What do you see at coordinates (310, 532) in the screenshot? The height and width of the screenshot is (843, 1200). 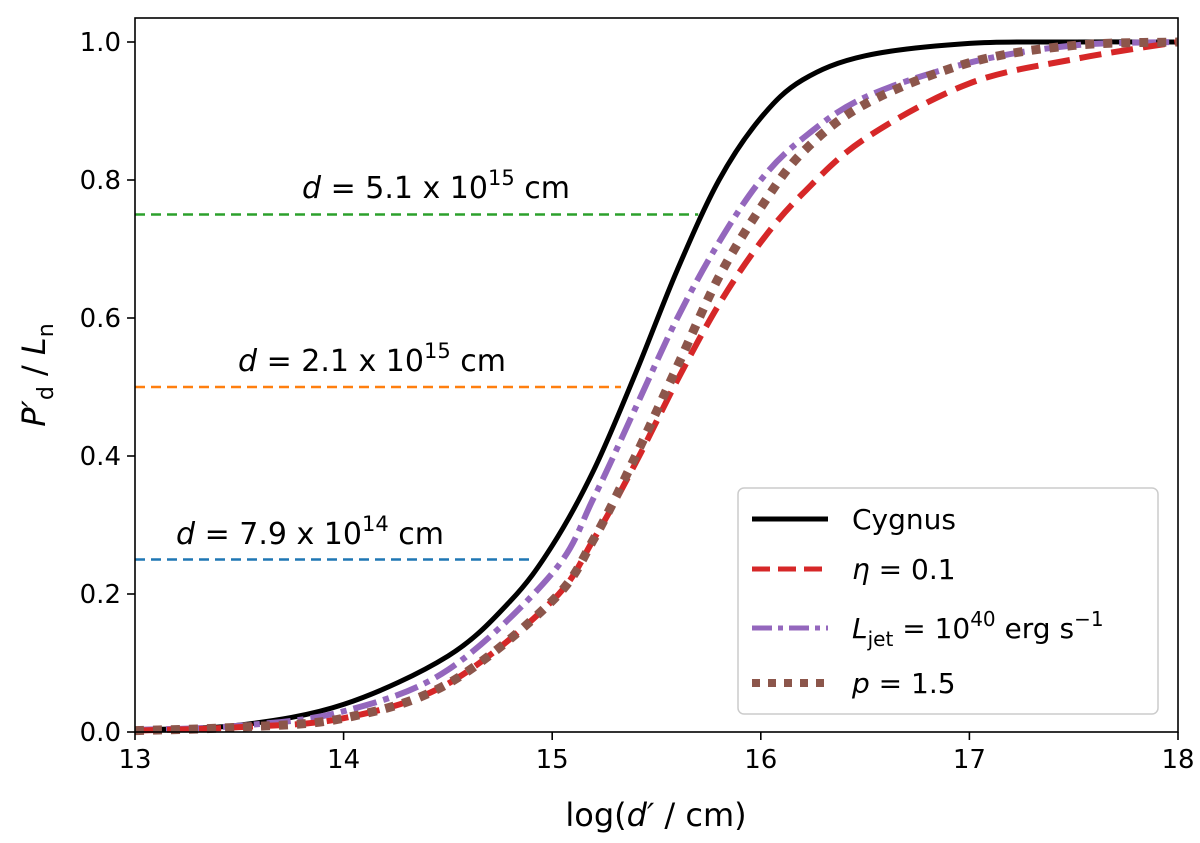 I see `annotation-blue: d = 7.9 x 1014 cm` at bounding box center [310, 532].